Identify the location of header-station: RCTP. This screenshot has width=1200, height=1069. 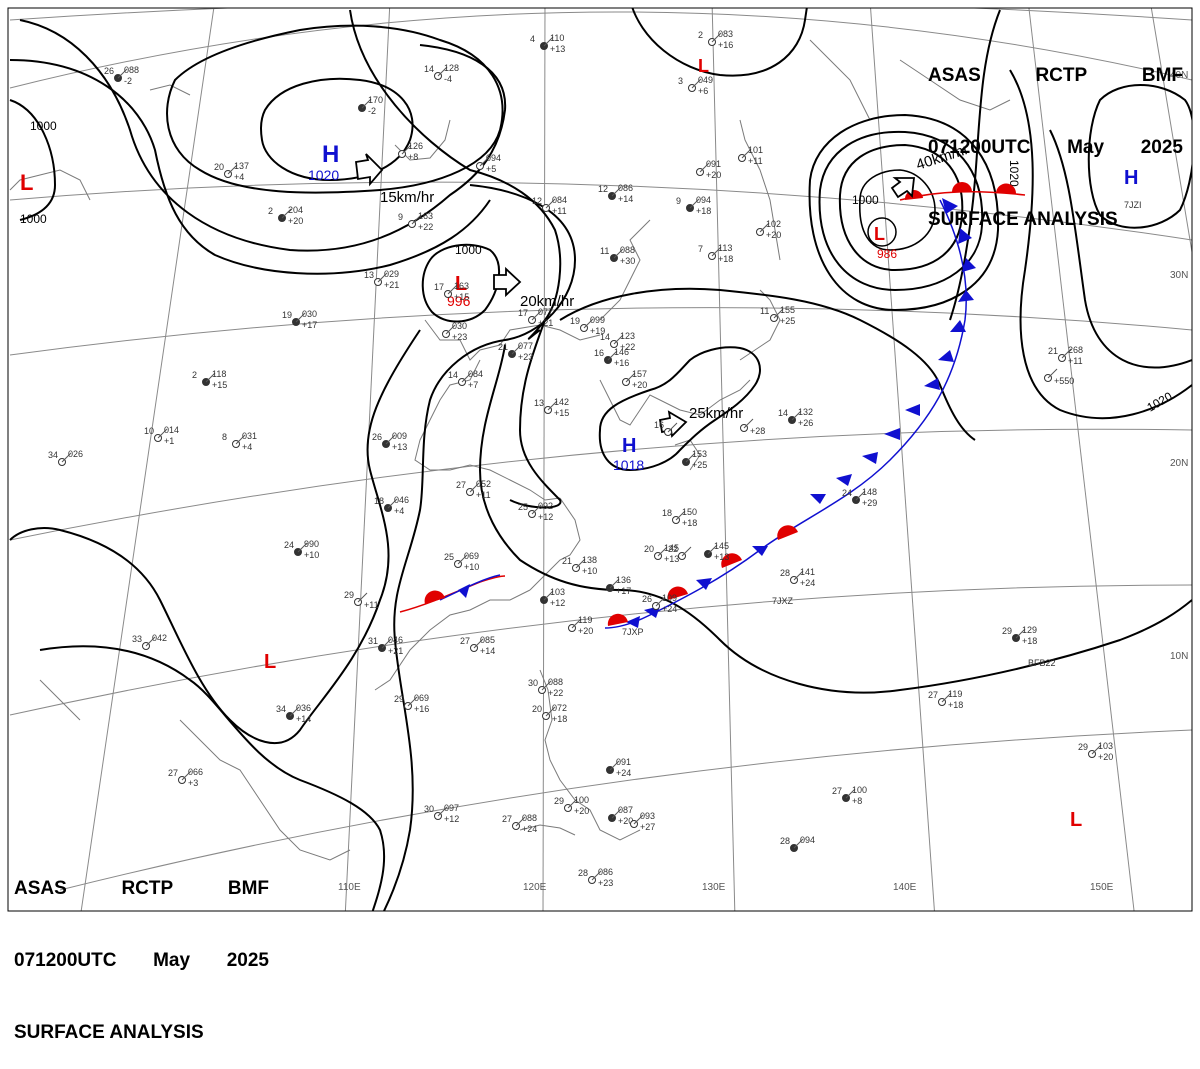
(1061, 75).